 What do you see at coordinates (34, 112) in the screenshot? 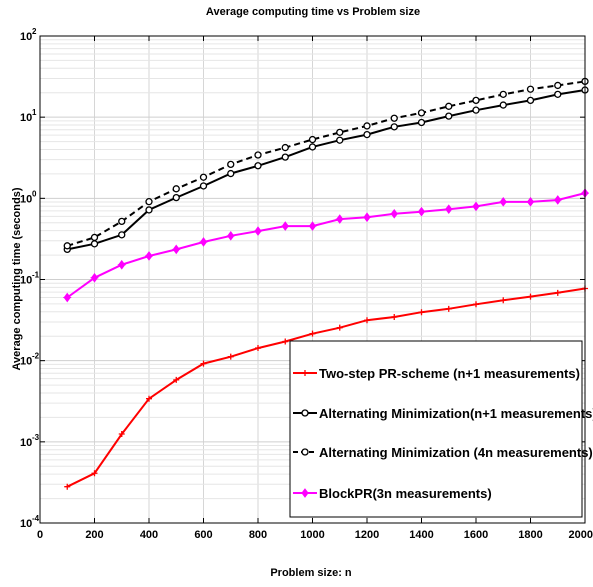
I see `y-tick-exponent: 1` at bounding box center [34, 112].